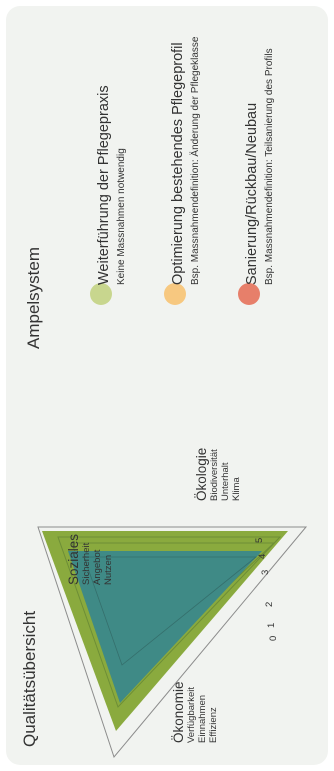  Describe the element at coordinates (269, 604) in the screenshot. I see `scale-tick-2: 2` at that location.